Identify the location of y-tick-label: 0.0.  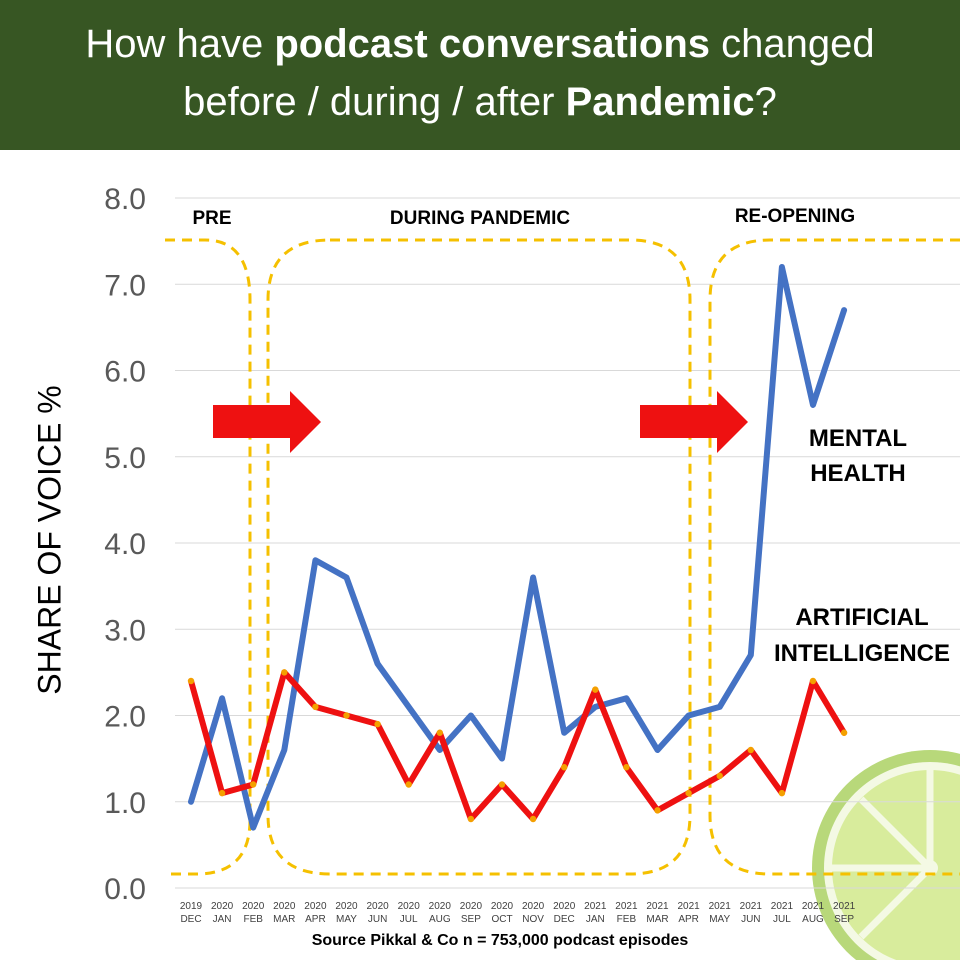
(125, 889).